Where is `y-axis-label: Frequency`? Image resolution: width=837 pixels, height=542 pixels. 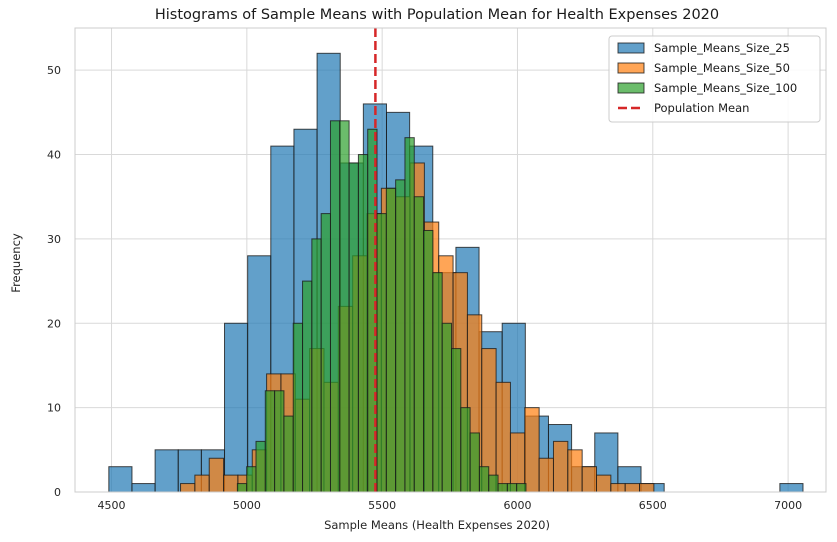
y-axis-label: Frequency is located at coordinates (16, 263).